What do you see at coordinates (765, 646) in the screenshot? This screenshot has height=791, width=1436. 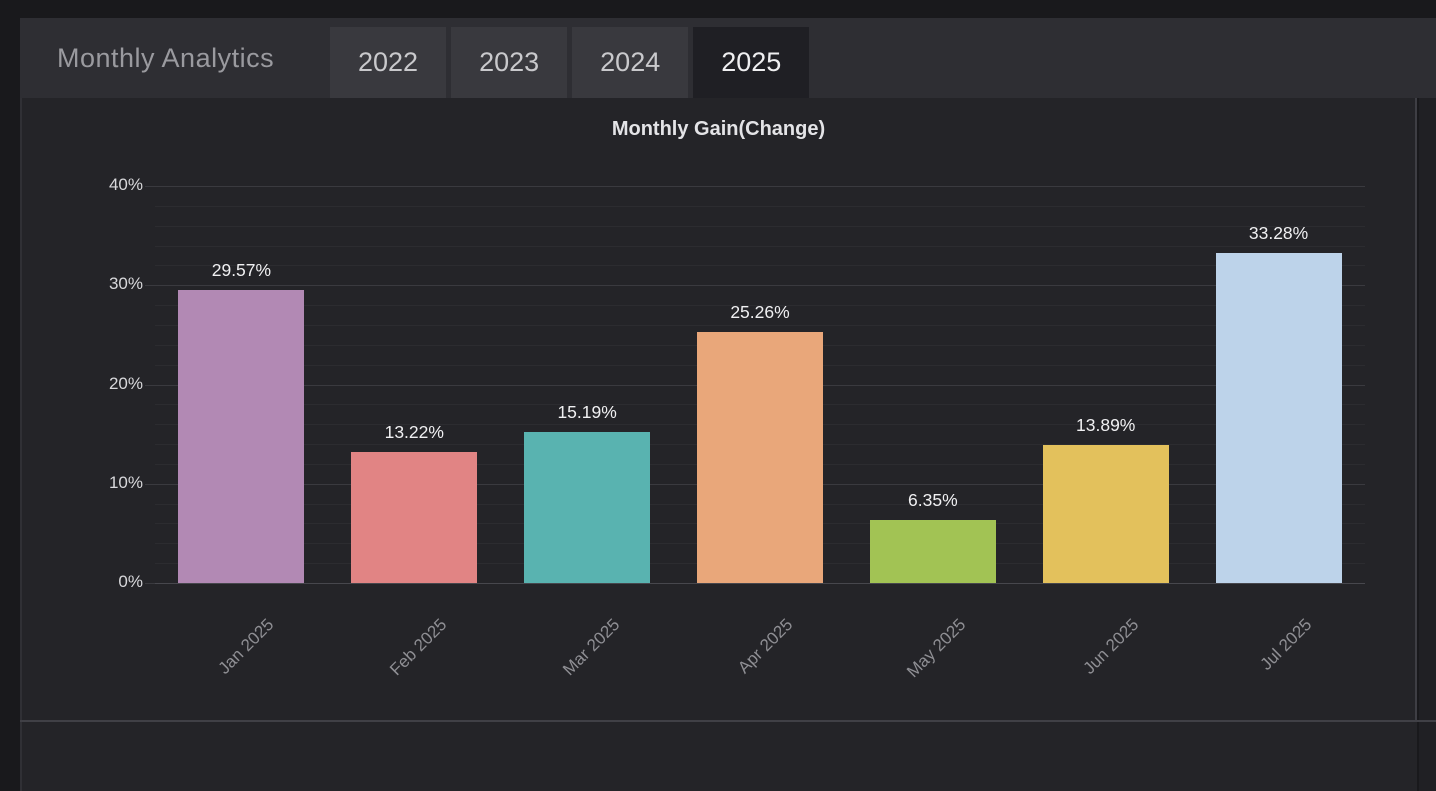 I see `x-axis-label: Apr 2025` at bounding box center [765, 646].